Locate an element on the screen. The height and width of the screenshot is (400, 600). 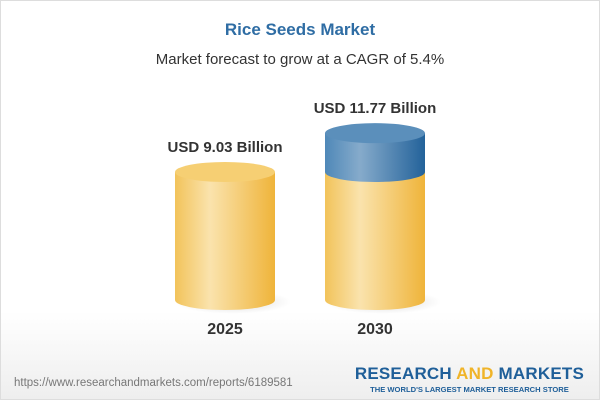
data-label: USD 11.77 Billion is located at coordinates (375, 108).